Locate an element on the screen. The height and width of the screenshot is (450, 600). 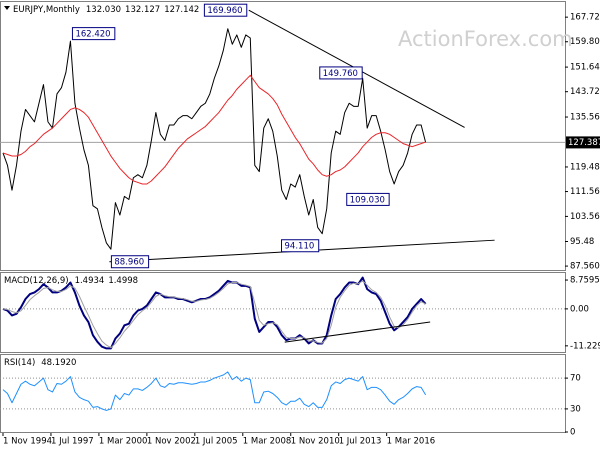
x-tick-label: 1 Jul 1997 is located at coordinates (72, 442).